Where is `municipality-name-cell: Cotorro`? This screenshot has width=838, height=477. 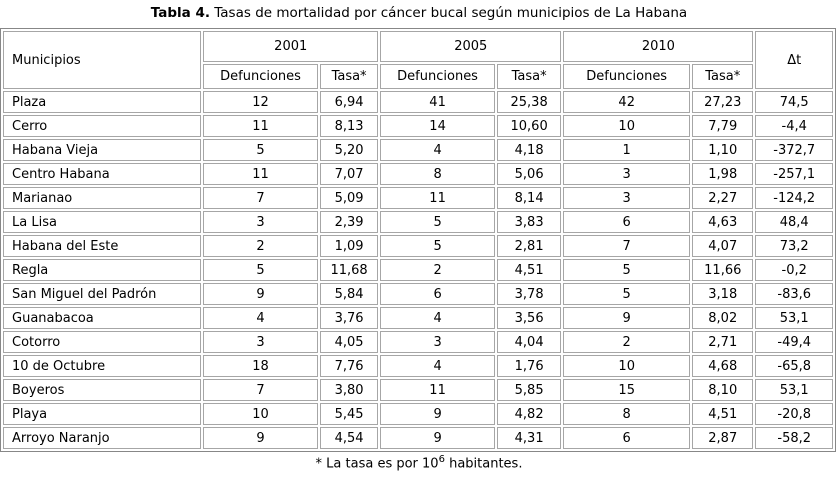
municipality-name-cell: Cotorro is located at coordinates (102, 342).